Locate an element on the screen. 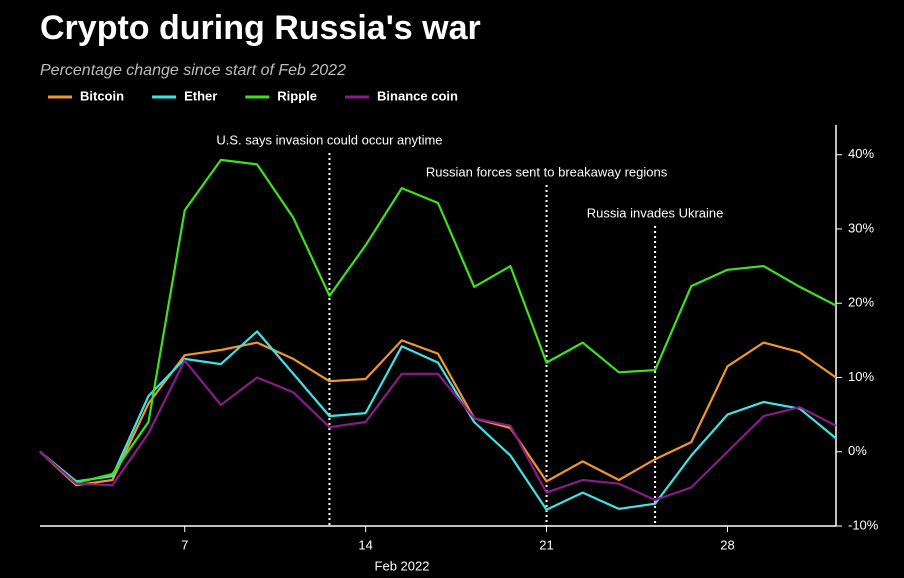 This screenshot has width=904, height=578. legend-label: Ripple is located at coordinates (297, 95).